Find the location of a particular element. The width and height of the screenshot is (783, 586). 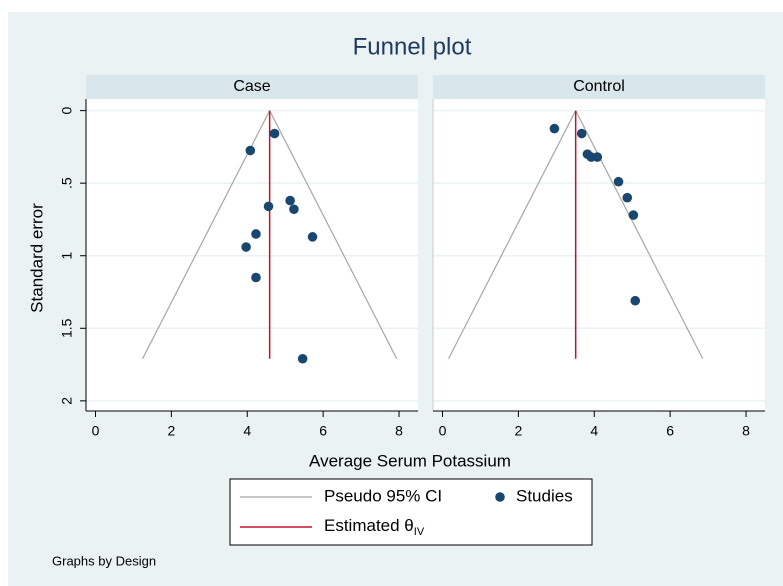

y-tick-label: 0 is located at coordinates (67, 111).